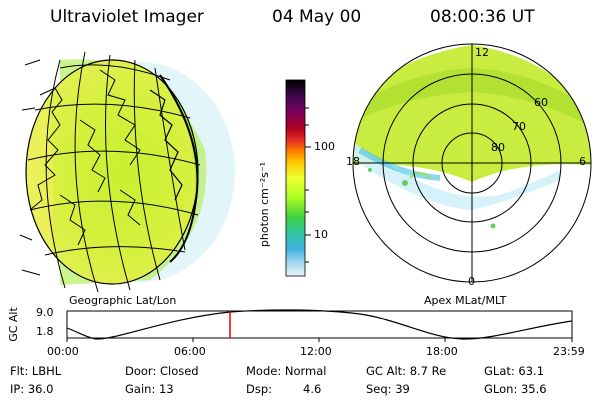  Describe the element at coordinates (45, 312) in the screenshot. I see `altitude-ytick-9: 9.0` at that location.